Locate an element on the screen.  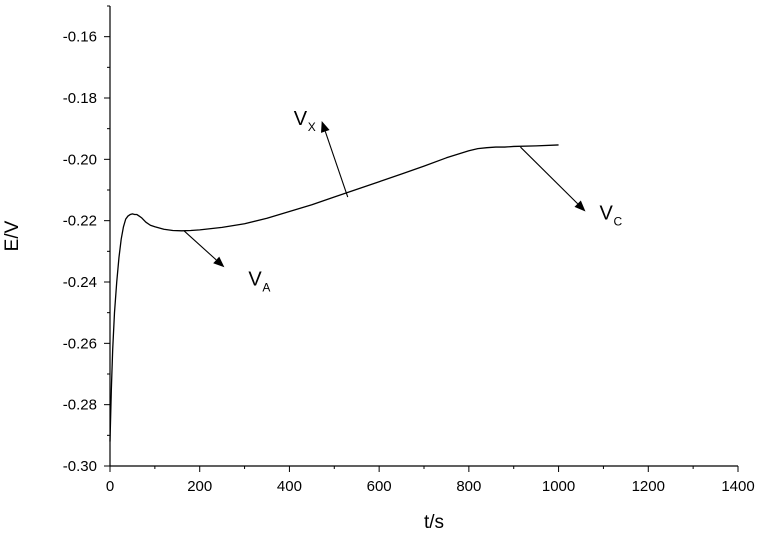
y-tick-label: -0.26 is located at coordinates (80, 343).